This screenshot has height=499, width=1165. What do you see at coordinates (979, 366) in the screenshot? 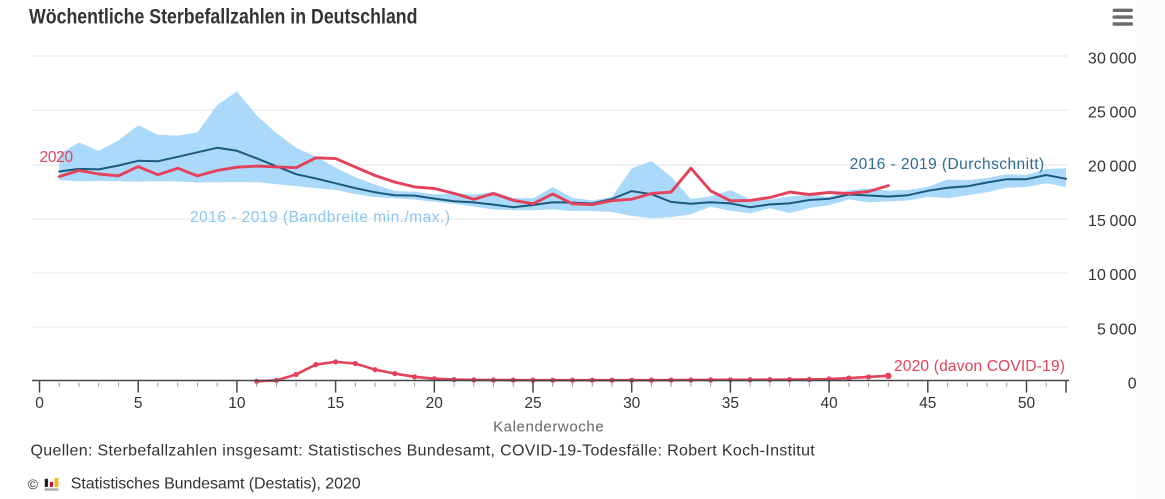
I see `svg-text: 2020 (davon COVID-19)` at bounding box center [979, 366].